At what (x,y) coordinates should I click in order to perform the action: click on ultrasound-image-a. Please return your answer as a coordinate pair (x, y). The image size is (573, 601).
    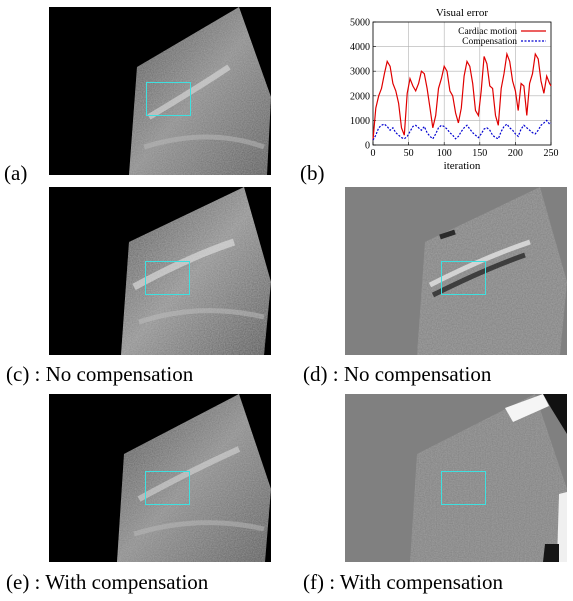
    Looking at the image, I should click on (160, 91).